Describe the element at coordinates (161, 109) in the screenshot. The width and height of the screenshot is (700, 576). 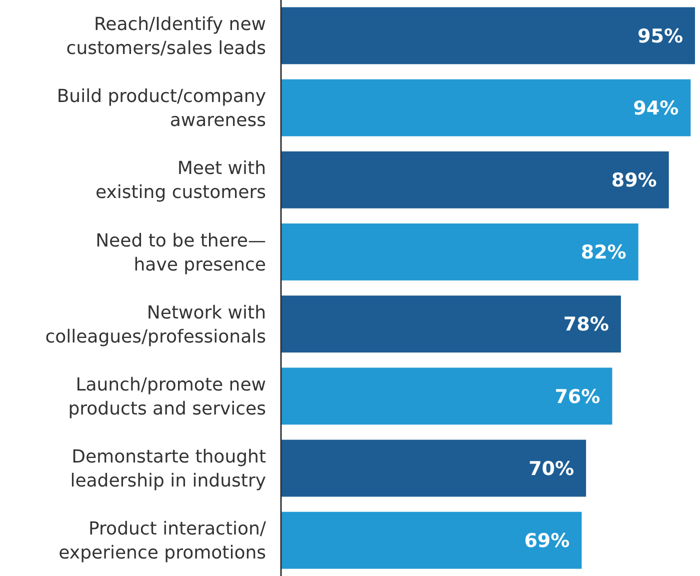
I see `y-tick-label: Build product/company awareness` at that location.